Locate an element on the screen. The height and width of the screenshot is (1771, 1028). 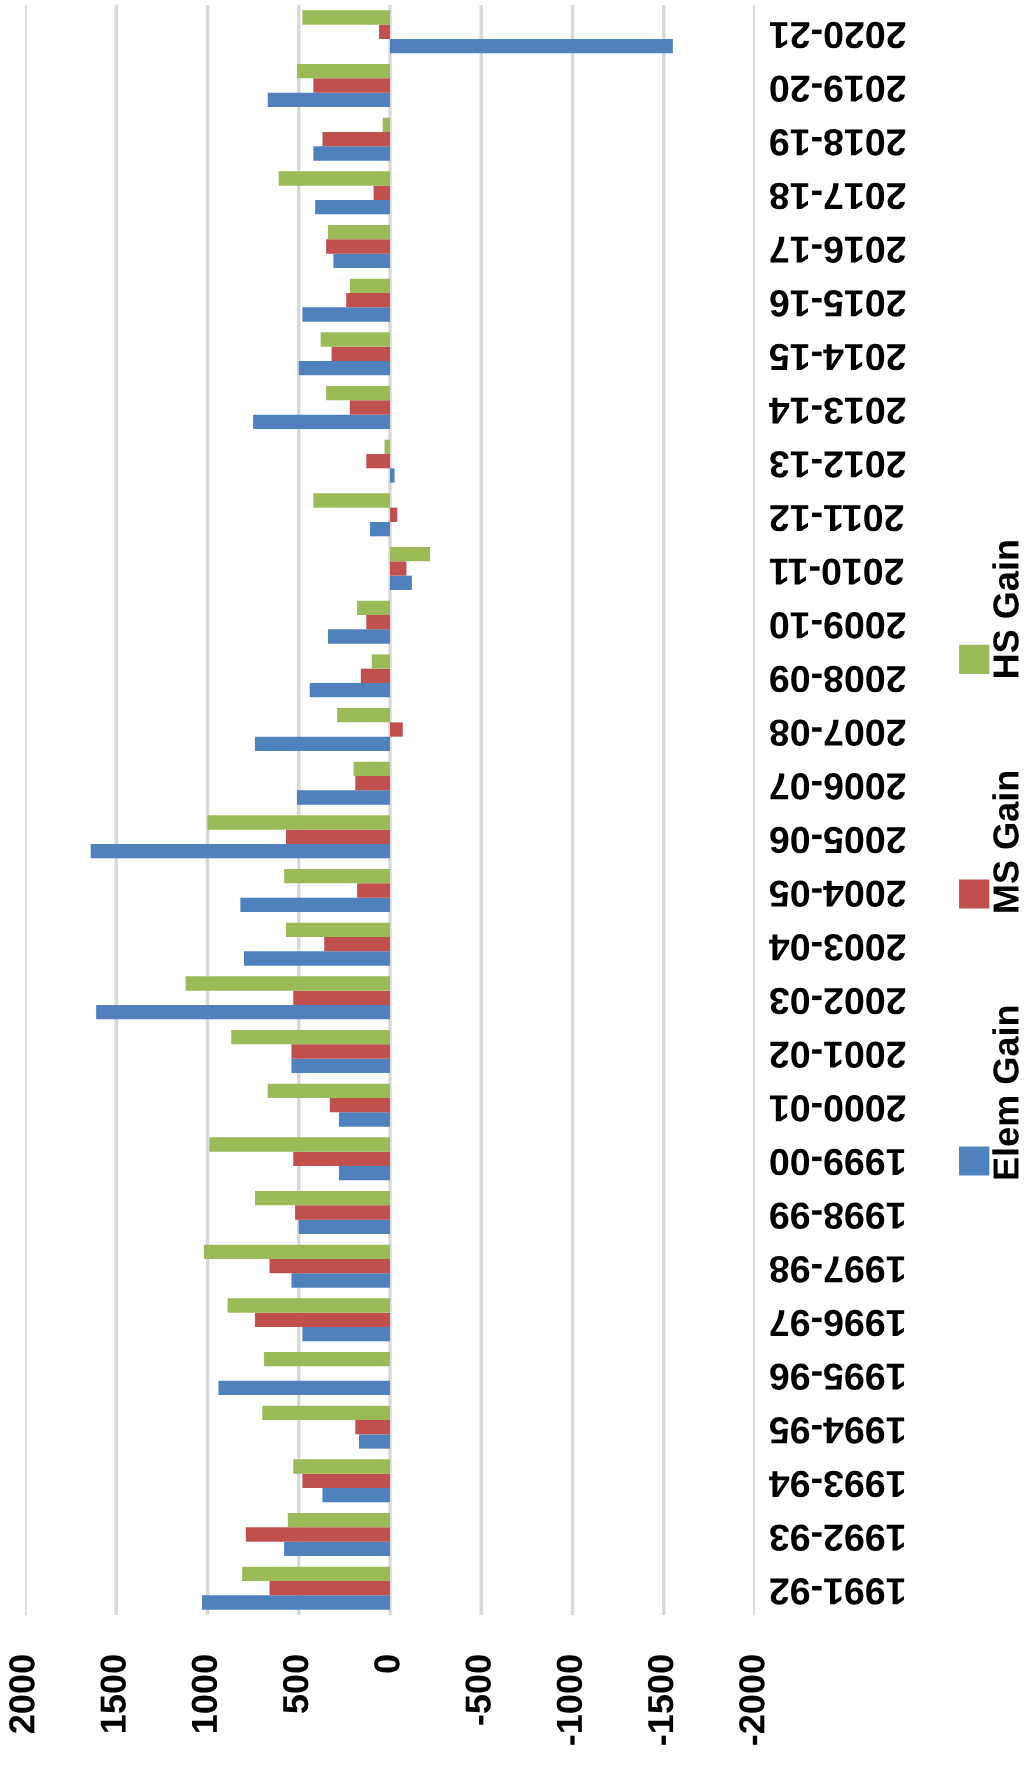
y-tick-label: 2000-01 is located at coordinates (837, 1108).